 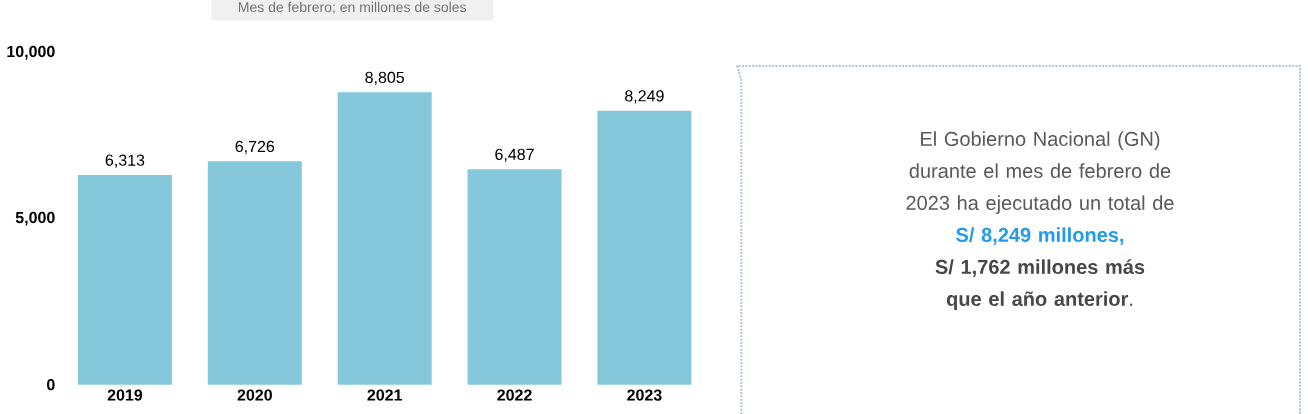 What do you see at coordinates (125, 395) in the screenshot?
I see `x-tick-label: 2019` at bounding box center [125, 395].